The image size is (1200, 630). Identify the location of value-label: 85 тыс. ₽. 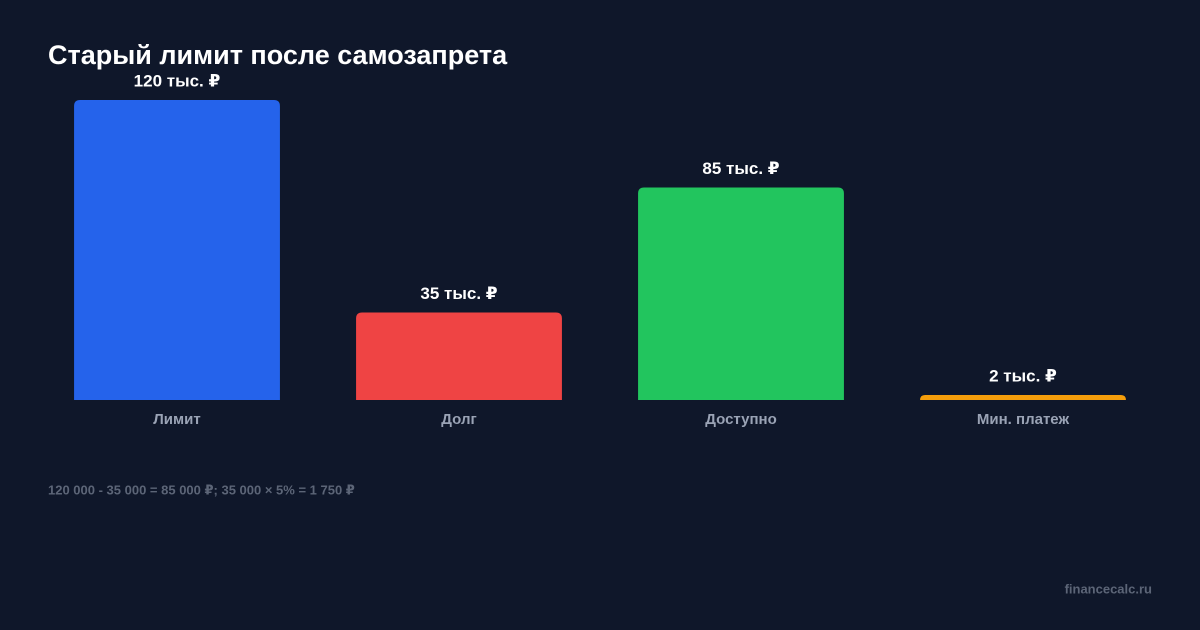
(740, 168).